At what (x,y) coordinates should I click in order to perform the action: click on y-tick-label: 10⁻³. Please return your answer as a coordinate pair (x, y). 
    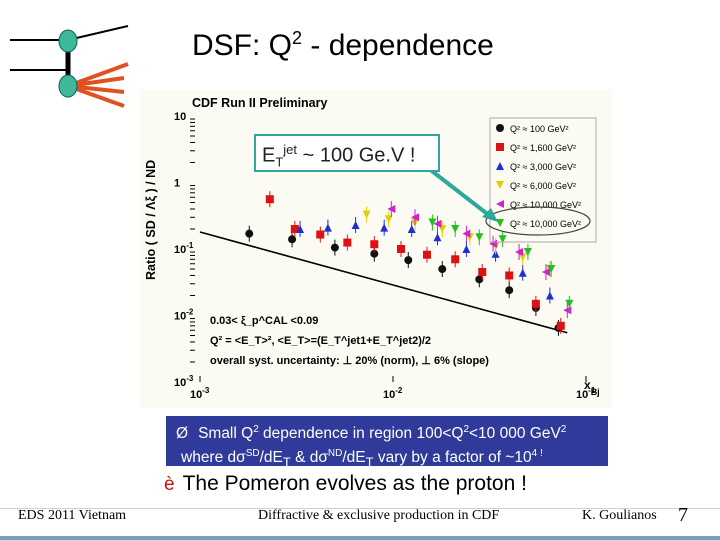
    Looking at the image, I should click on (184, 381).